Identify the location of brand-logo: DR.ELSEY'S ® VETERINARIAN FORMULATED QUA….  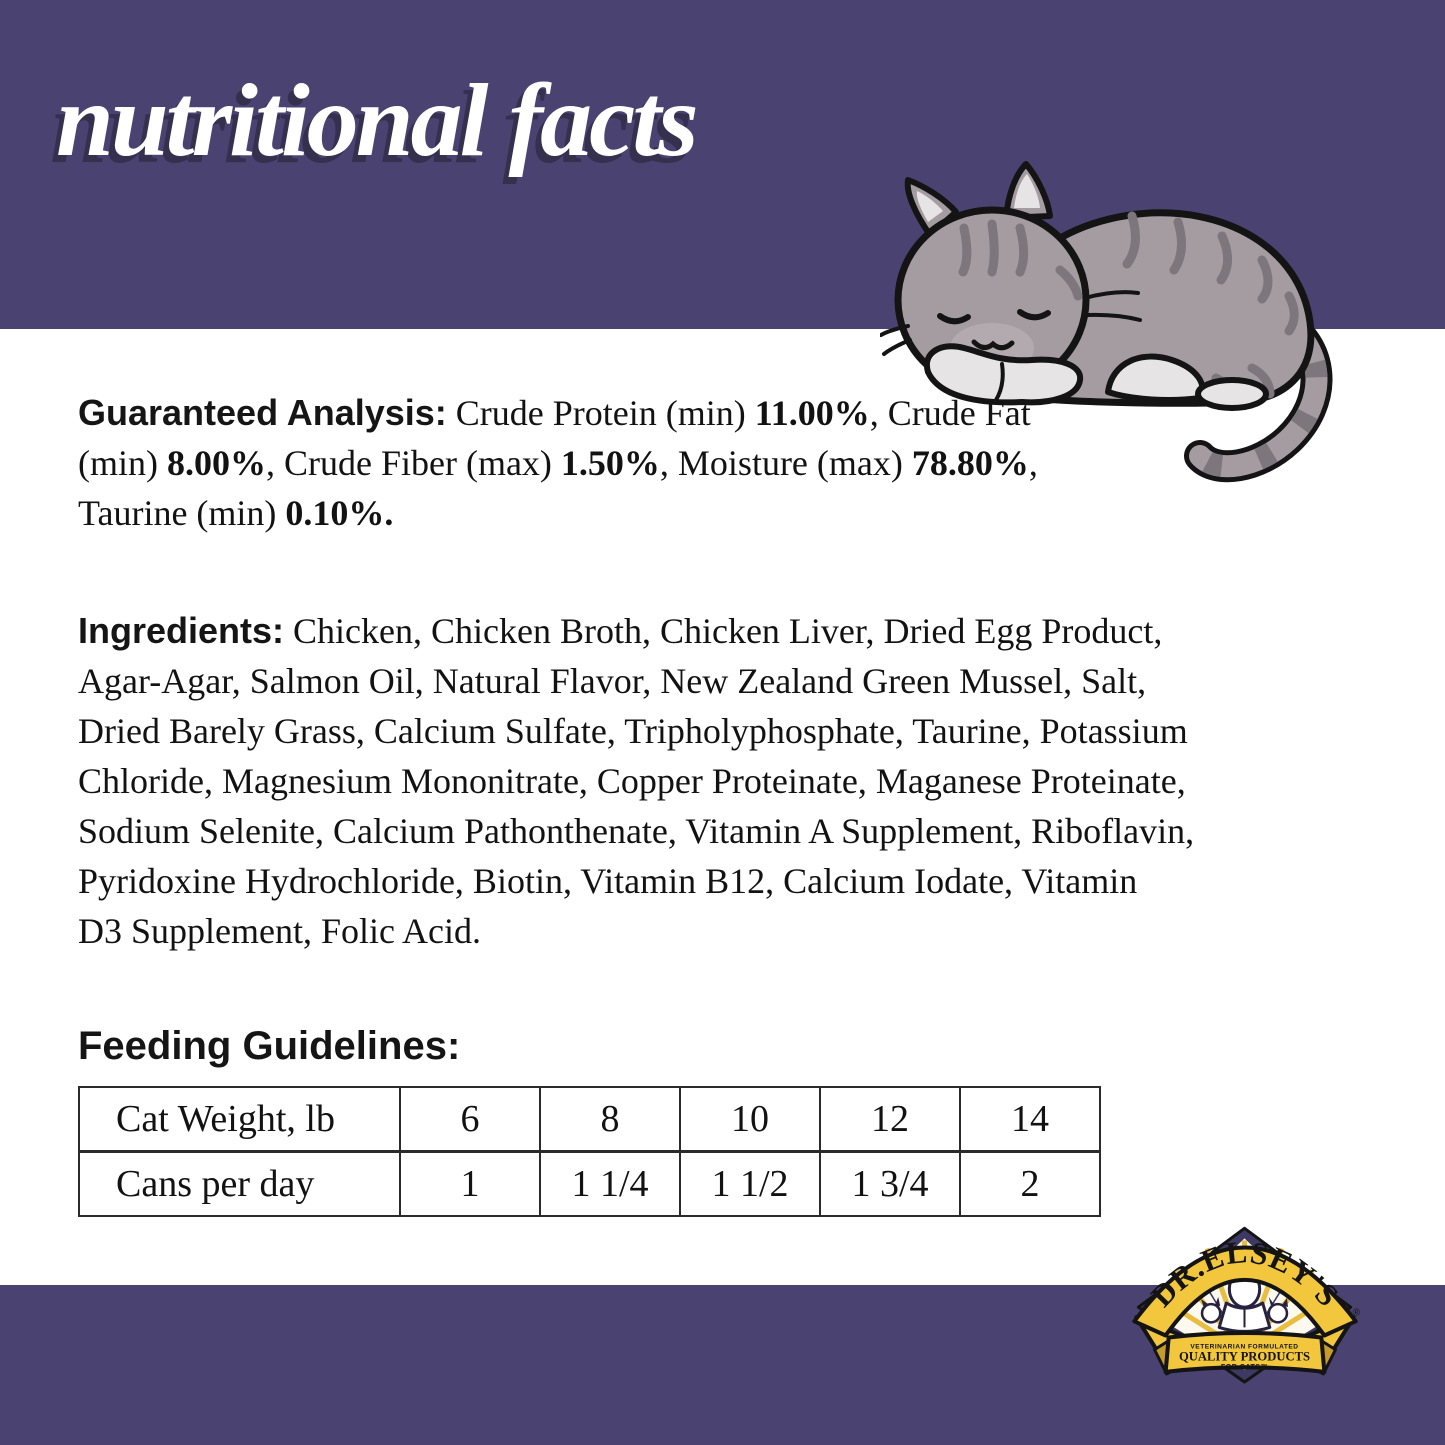
(1245, 1292).